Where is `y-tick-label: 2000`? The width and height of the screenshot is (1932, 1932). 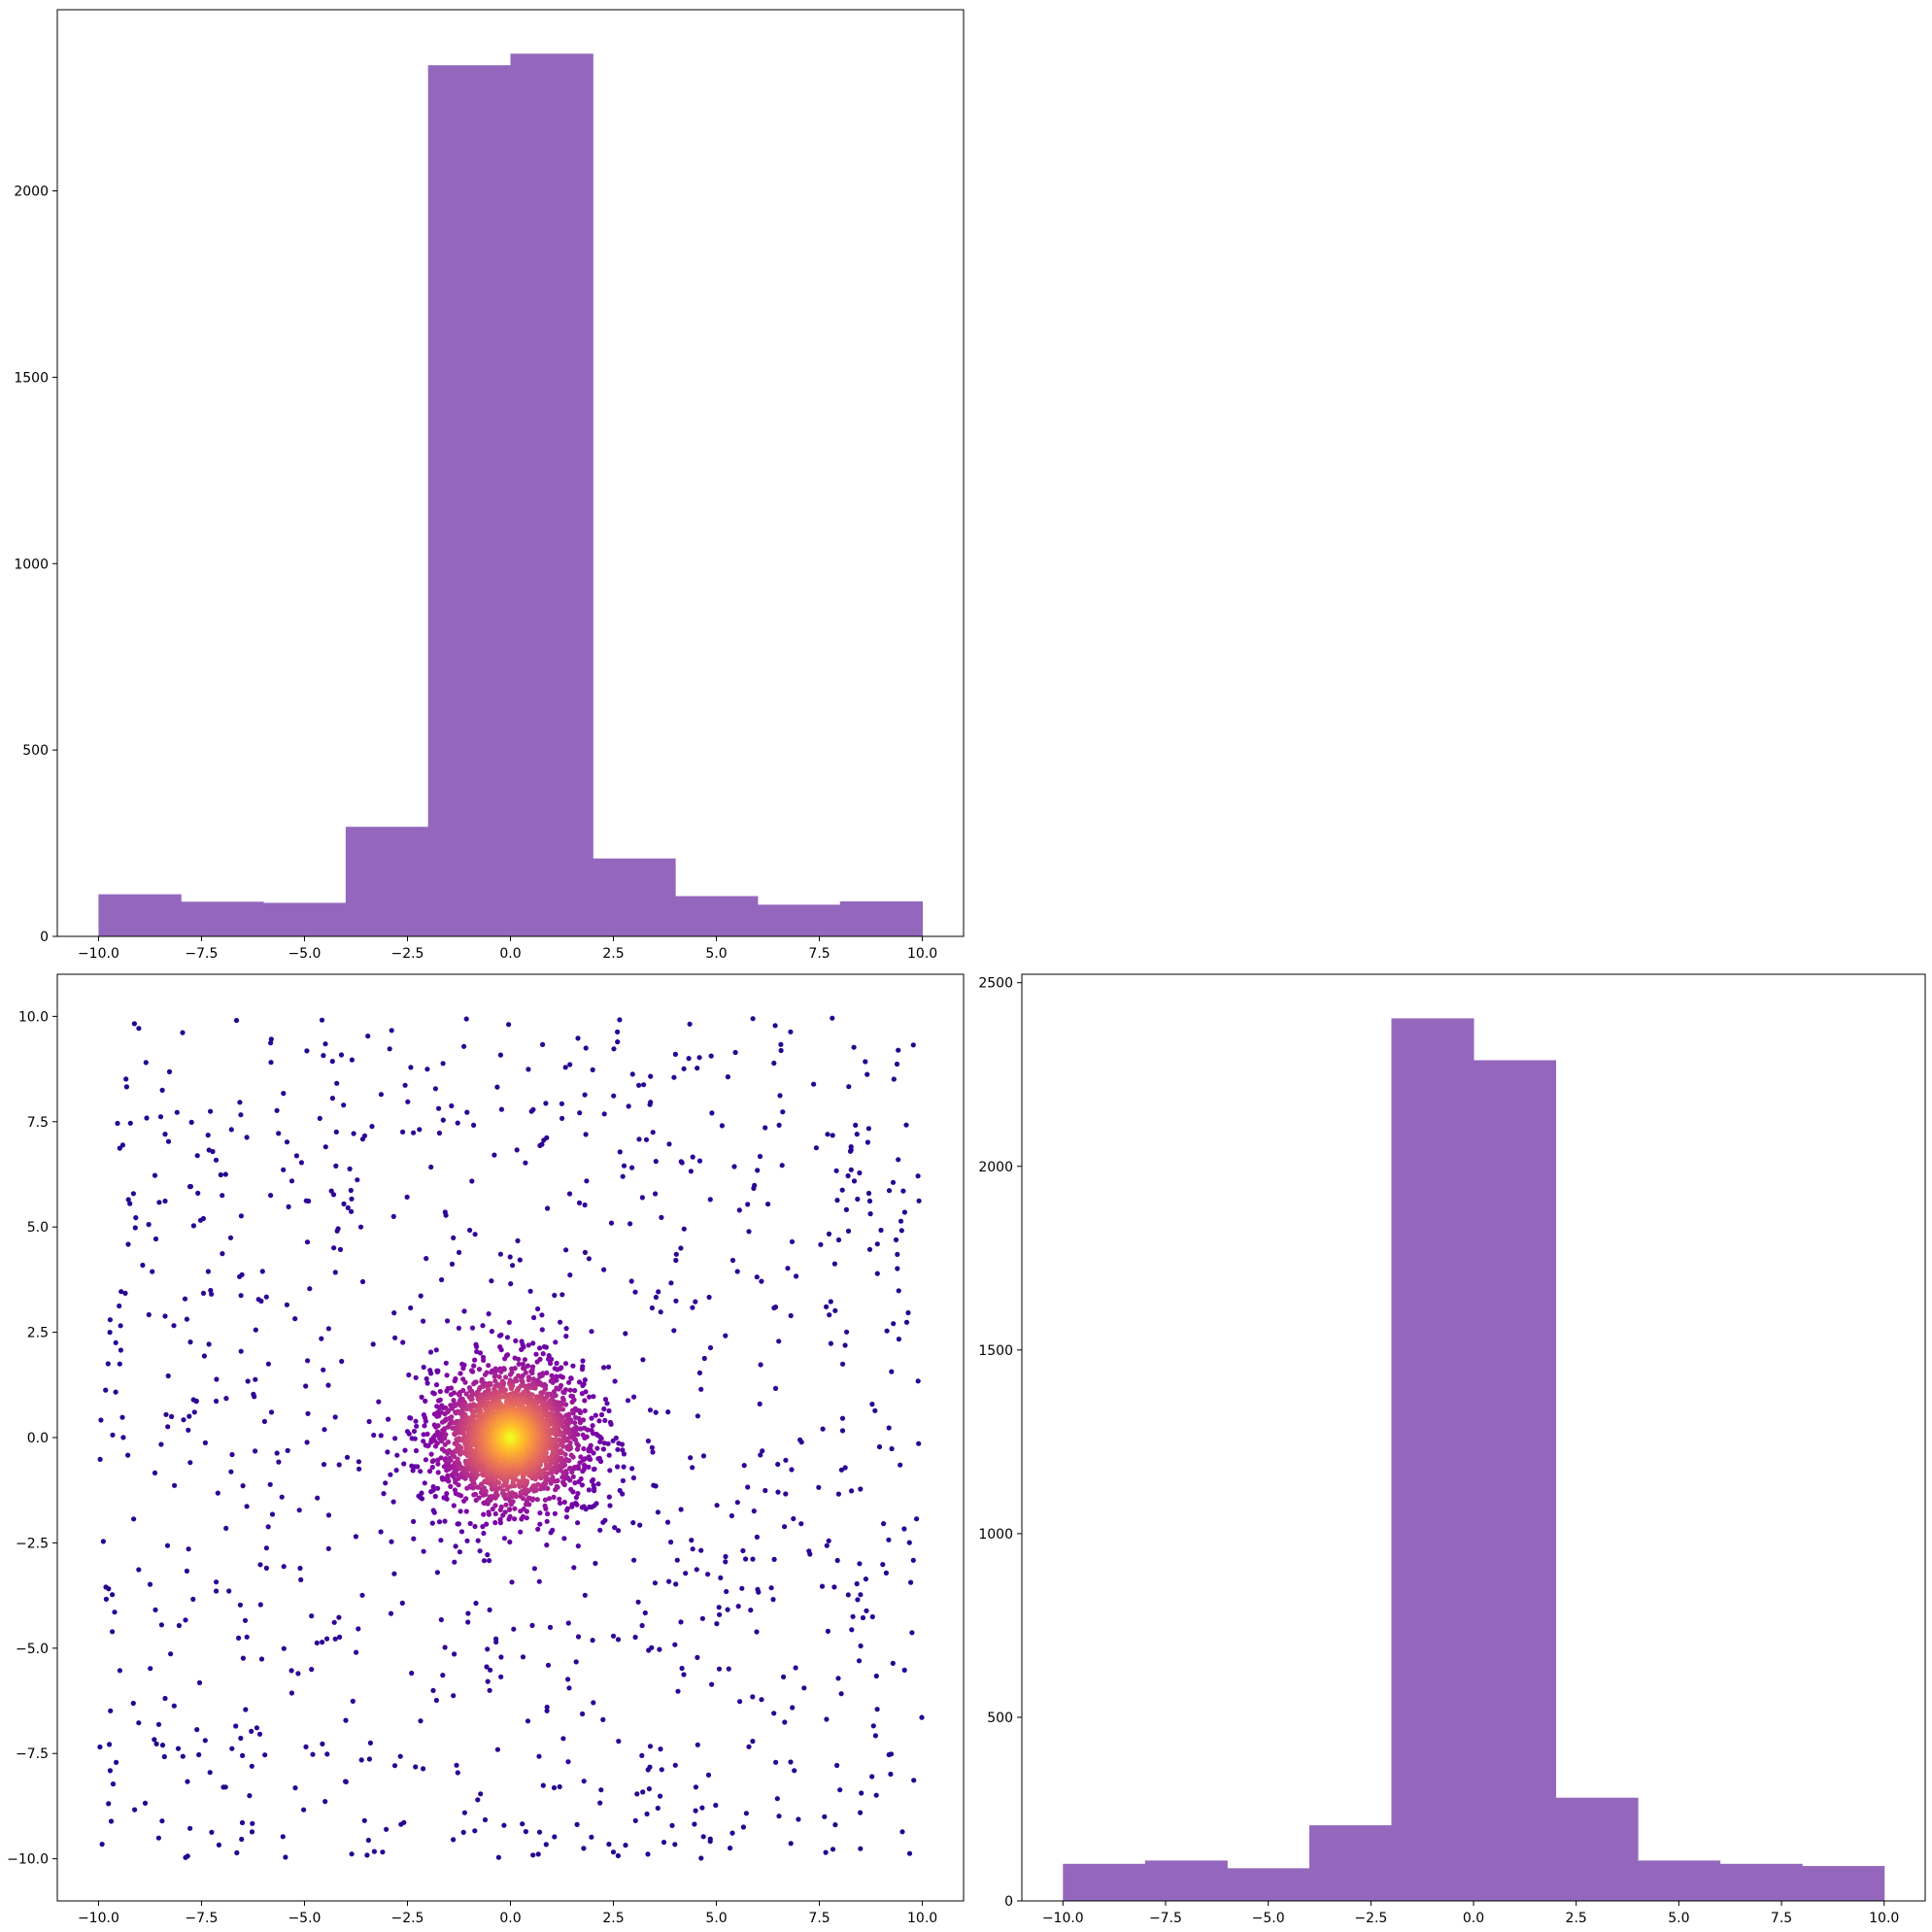 y-tick-label: 2000 is located at coordinates (31, 192).